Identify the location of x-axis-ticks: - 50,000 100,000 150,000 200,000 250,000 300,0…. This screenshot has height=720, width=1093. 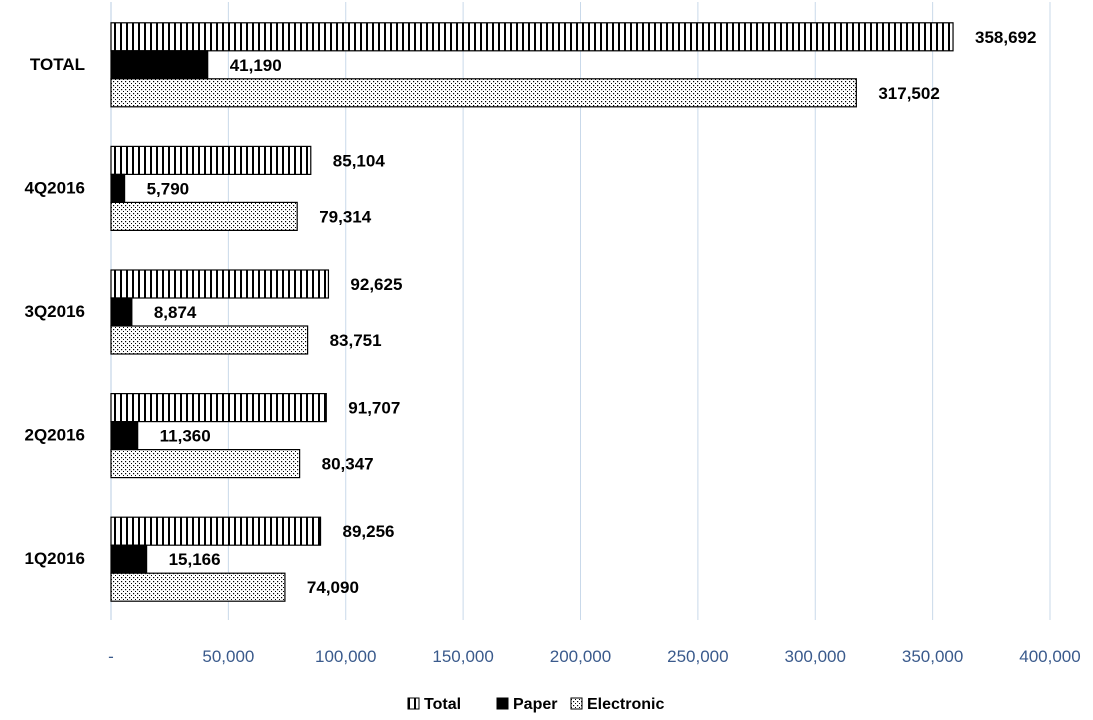
(594, 656).